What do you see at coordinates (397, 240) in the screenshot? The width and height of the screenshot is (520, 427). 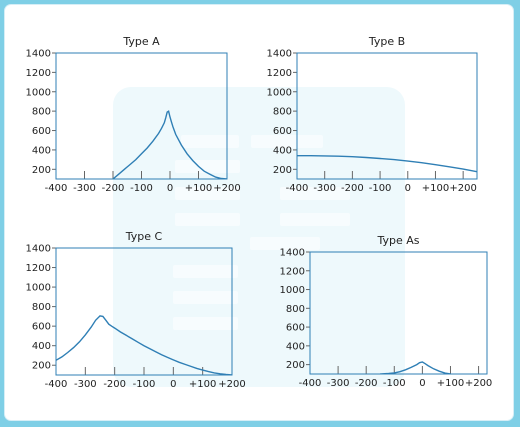 I see `chart-title: Type As` at bounding box center [397, 240].